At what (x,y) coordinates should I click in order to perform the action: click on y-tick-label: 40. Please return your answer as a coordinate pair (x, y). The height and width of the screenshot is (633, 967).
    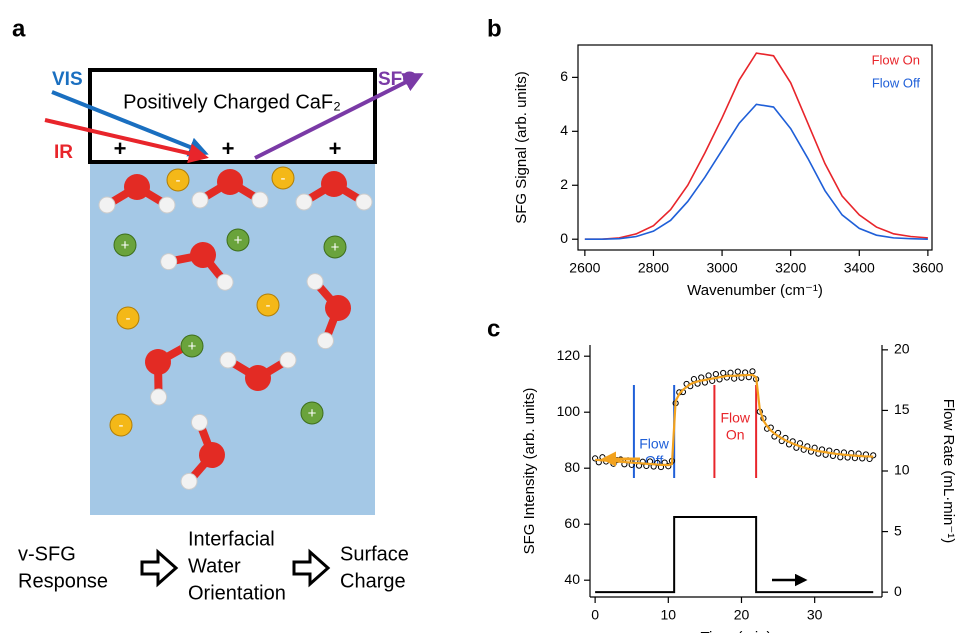
    Looking at the image, I should click on (572, 579).